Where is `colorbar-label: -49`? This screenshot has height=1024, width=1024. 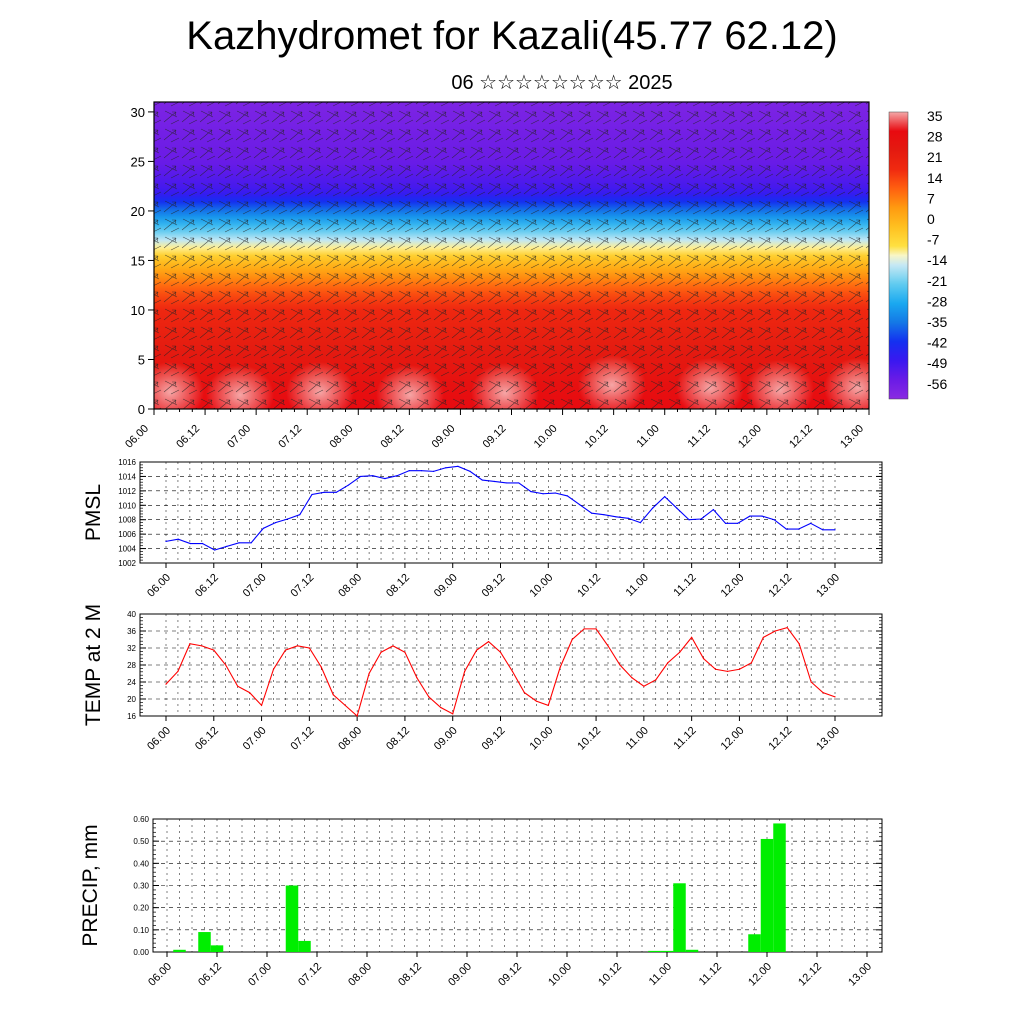 colorbar-label: -49 is located at coordinates (937, 363).